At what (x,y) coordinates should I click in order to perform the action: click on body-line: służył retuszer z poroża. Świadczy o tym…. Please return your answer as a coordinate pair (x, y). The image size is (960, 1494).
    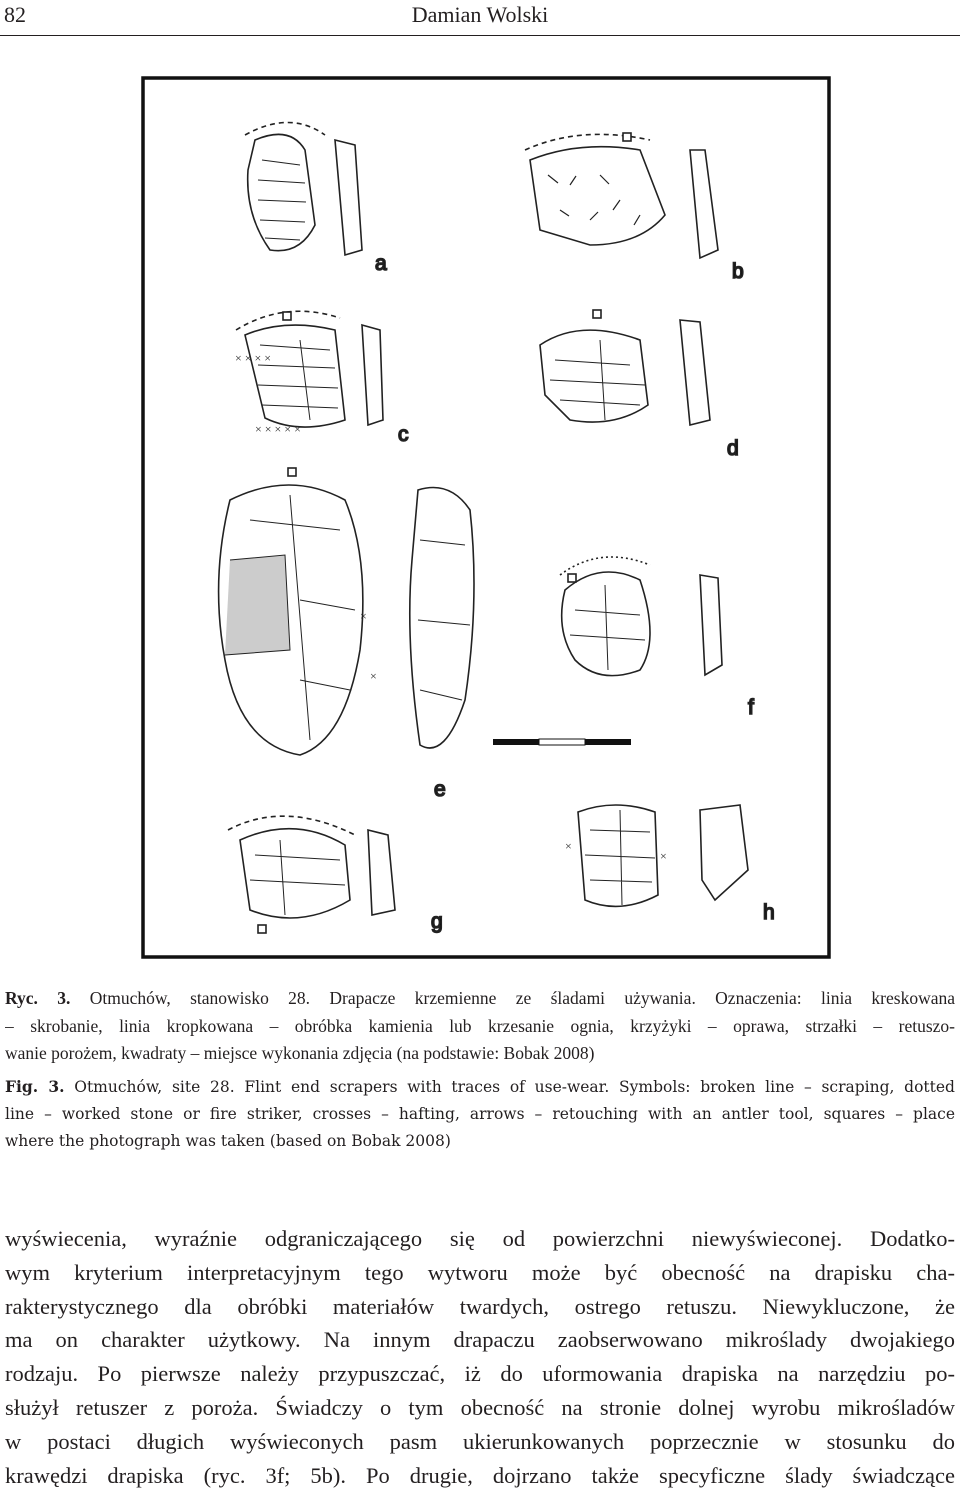
    Looking at the image, I should click on (480, 1407).